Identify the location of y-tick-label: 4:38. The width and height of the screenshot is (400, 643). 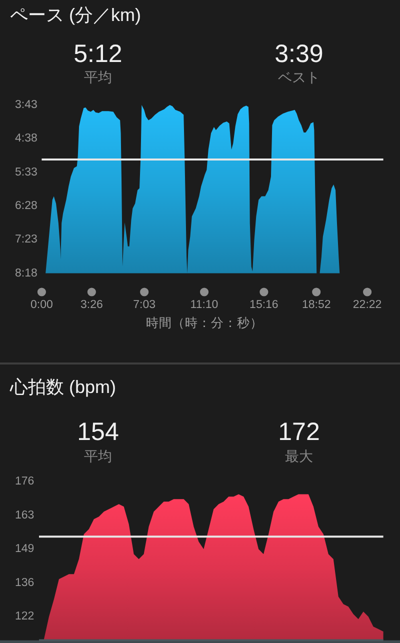
(26, 138).